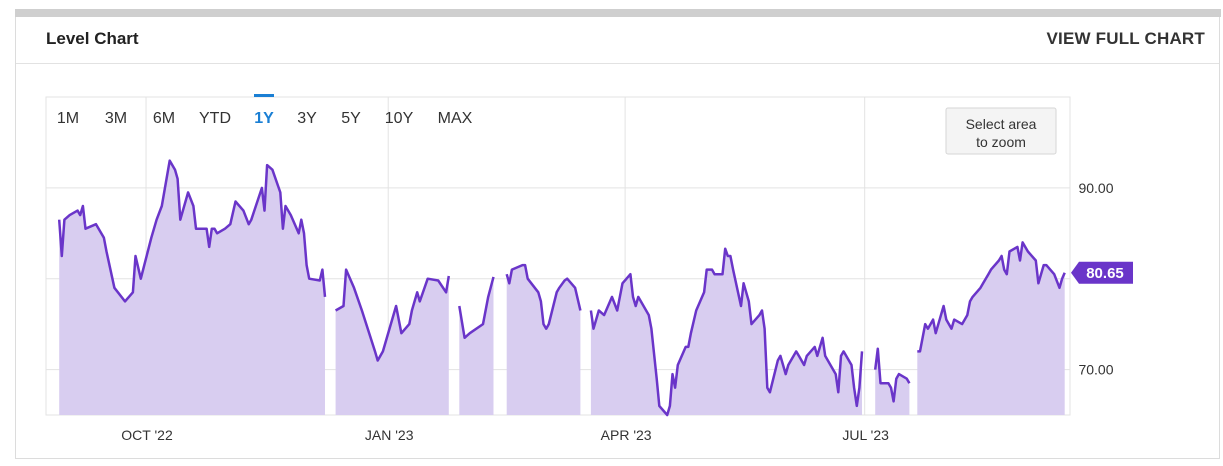 The width and height of the screenshot is (1223, 466). I want to click on y-tick-label: 90.00, so click(1095, 188).